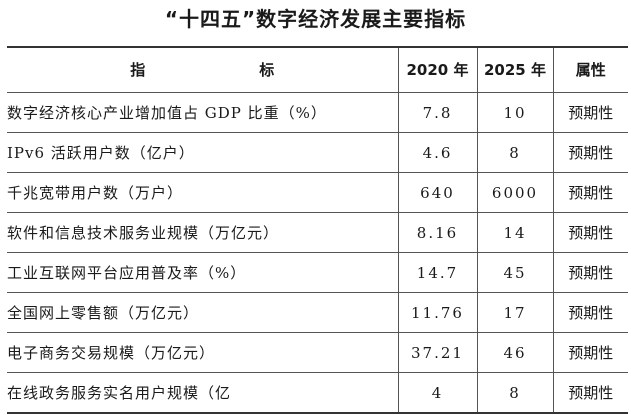  I want to click on value-2025: 14, so click(515, 232).